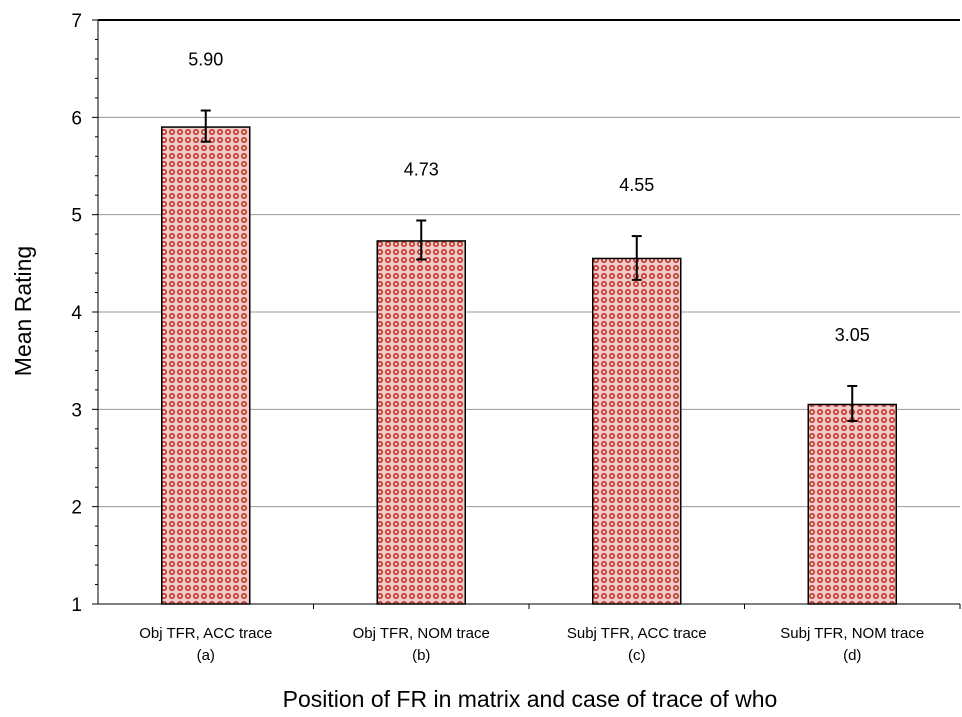 This screenshot has height=717, width=962. I want to click on y-tick-label: 7, so click(76, 21).